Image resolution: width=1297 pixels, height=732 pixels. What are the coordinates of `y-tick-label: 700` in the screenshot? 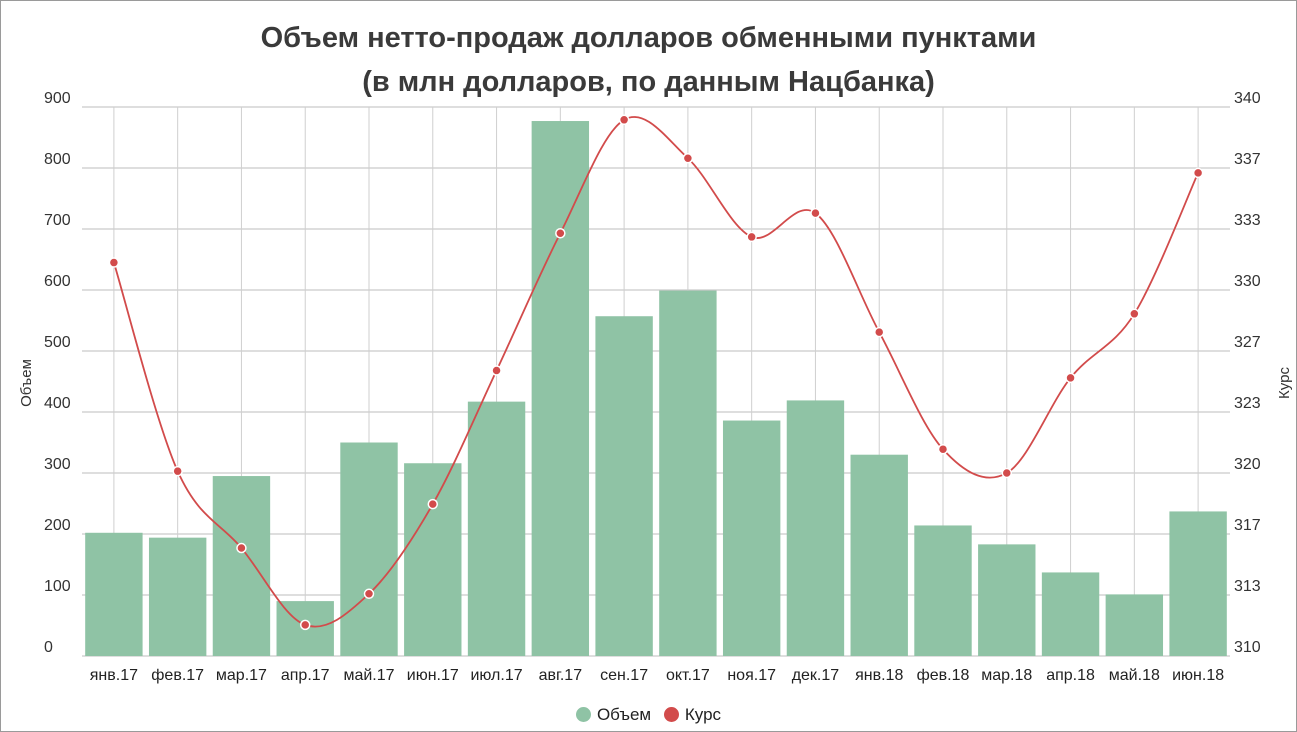 It's located at (57, 220).